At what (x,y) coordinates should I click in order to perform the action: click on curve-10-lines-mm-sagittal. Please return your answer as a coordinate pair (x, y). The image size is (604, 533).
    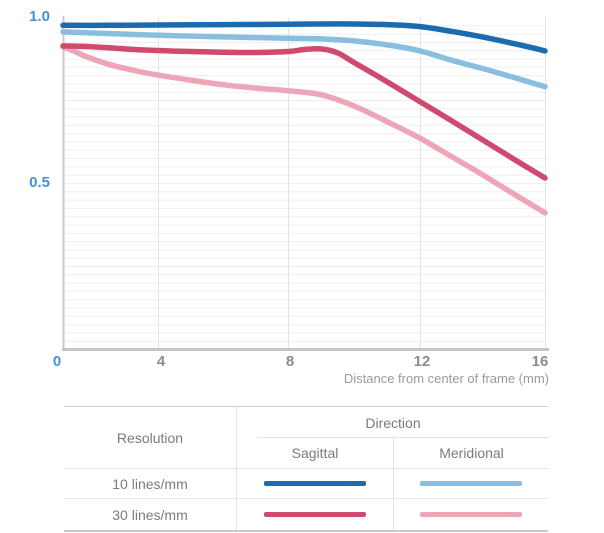
    Looking at the image, I should click on (304, 37).